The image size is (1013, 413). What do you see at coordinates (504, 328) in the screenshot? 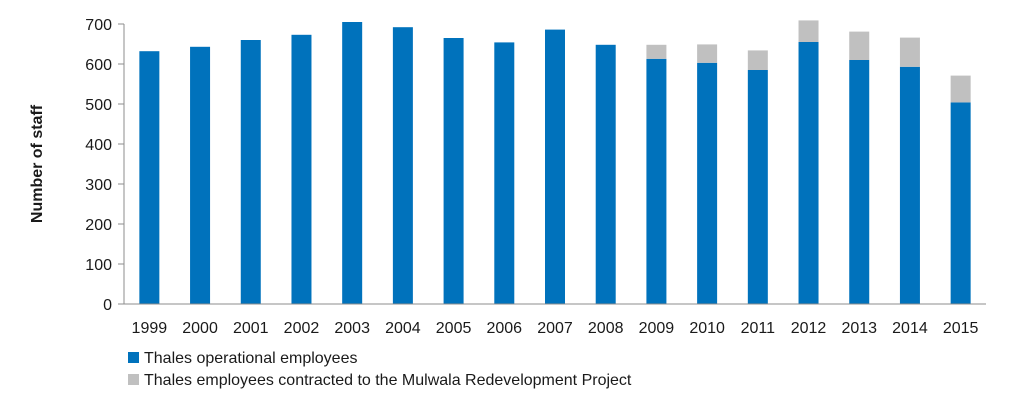
I see `x-tick-label: 2006` at bounding box center [504, 328].